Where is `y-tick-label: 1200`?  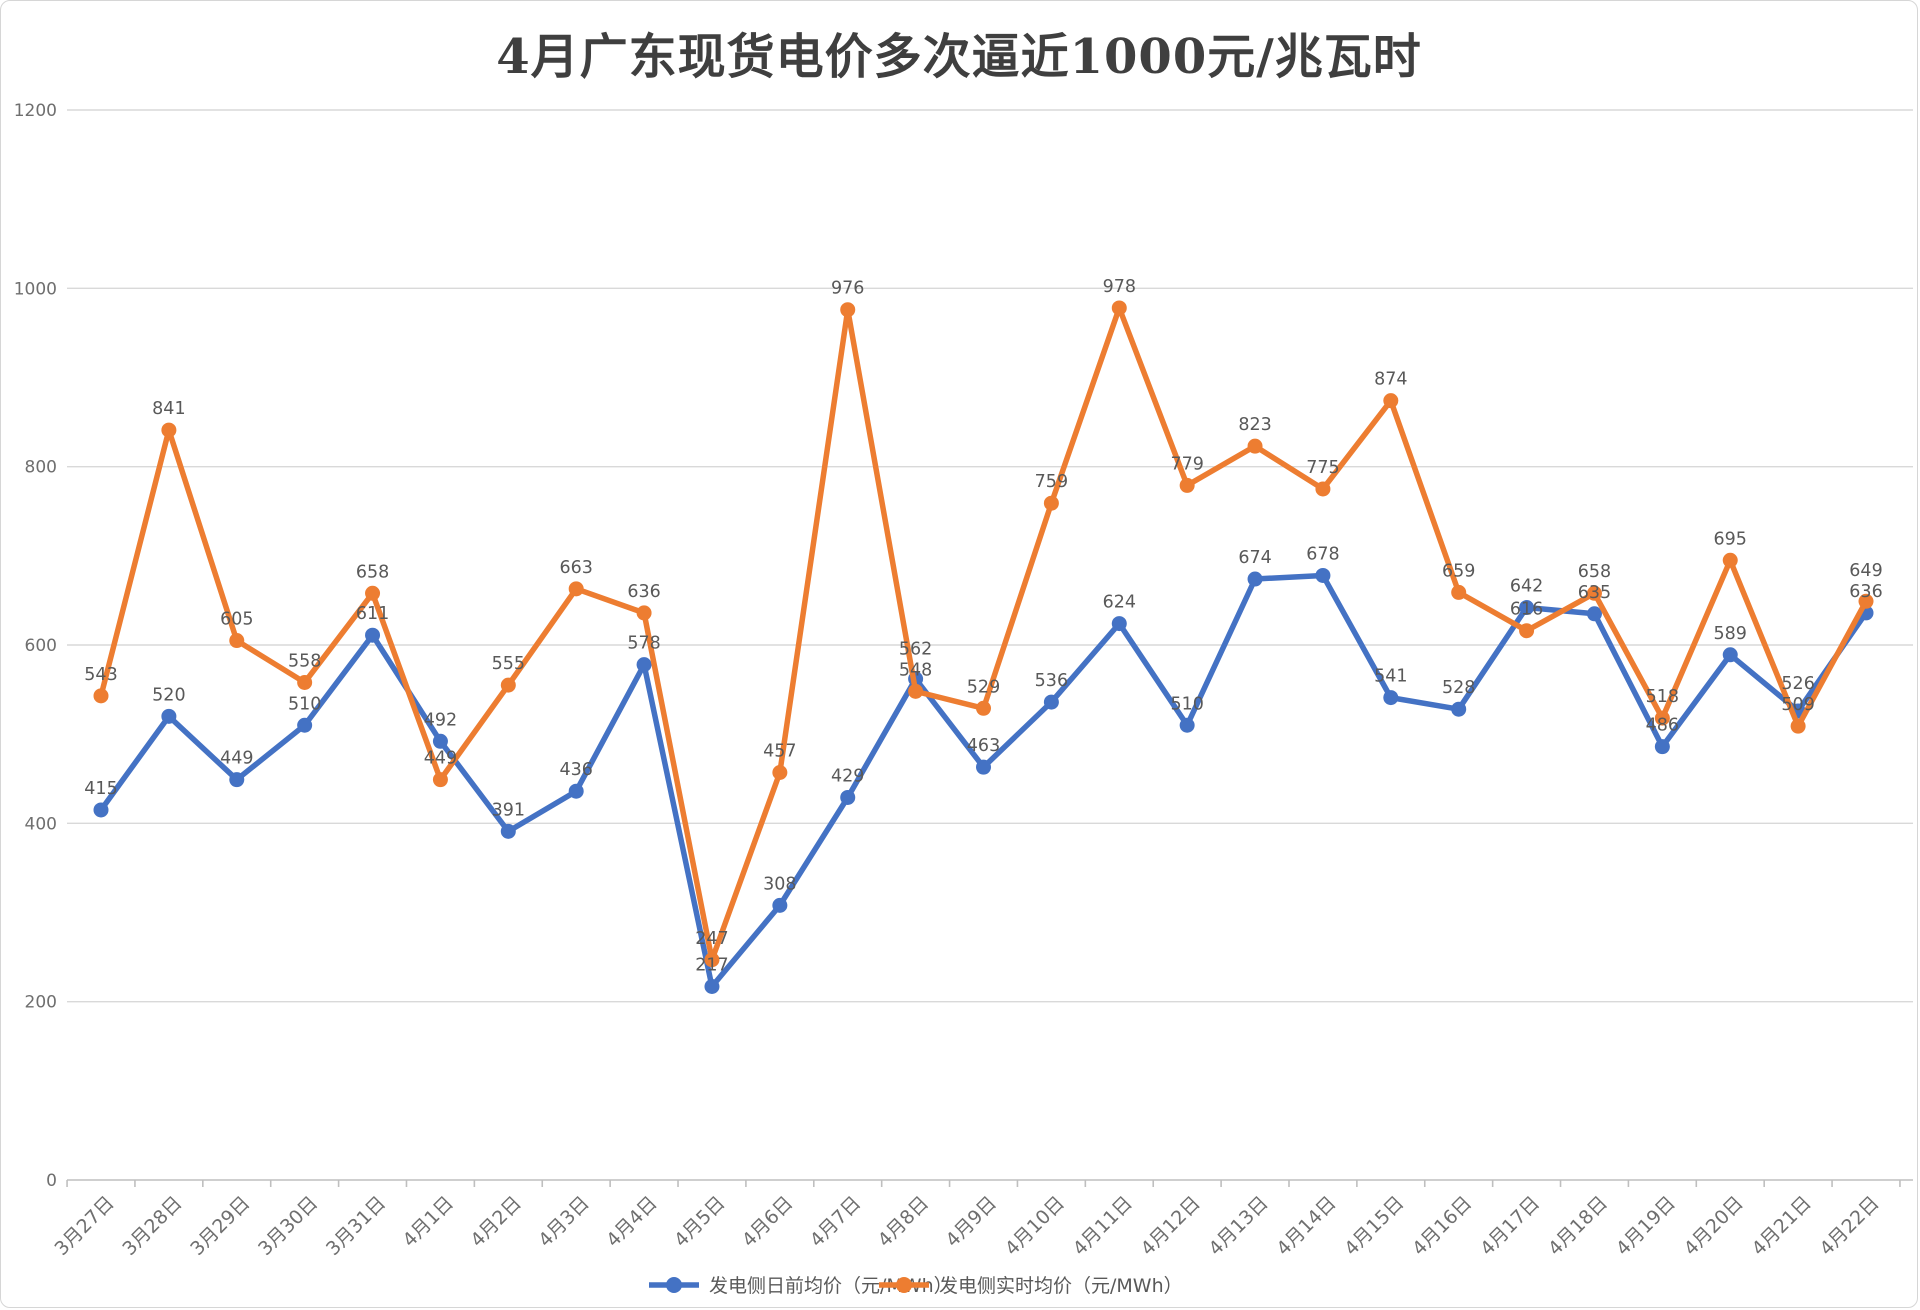
y-tick-label: 1200 is located at coordinates (35, 111).